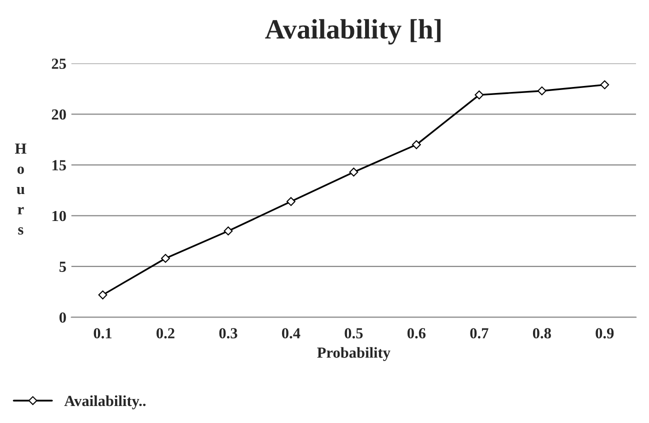  I want to click on x-tick-label: 0.8, so click(541, 333).